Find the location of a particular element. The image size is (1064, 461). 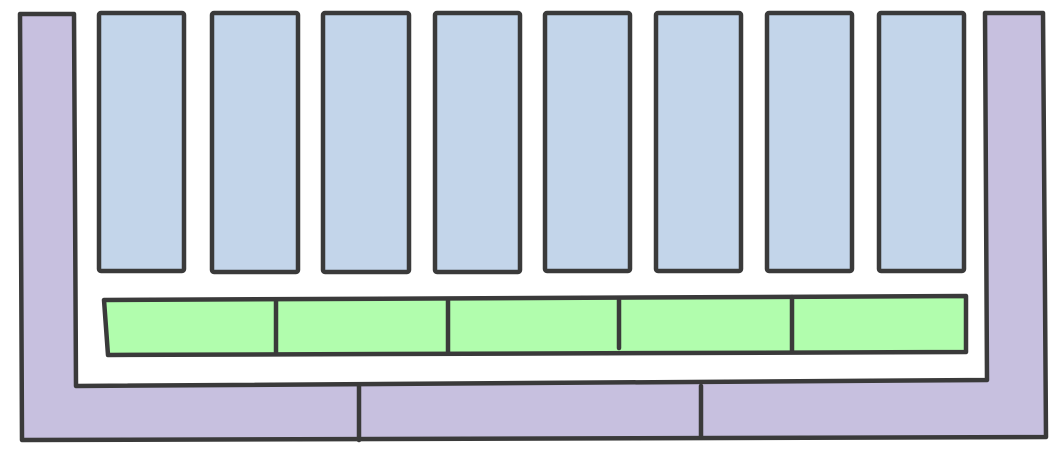

band-group is located at coordinates (535, 325).